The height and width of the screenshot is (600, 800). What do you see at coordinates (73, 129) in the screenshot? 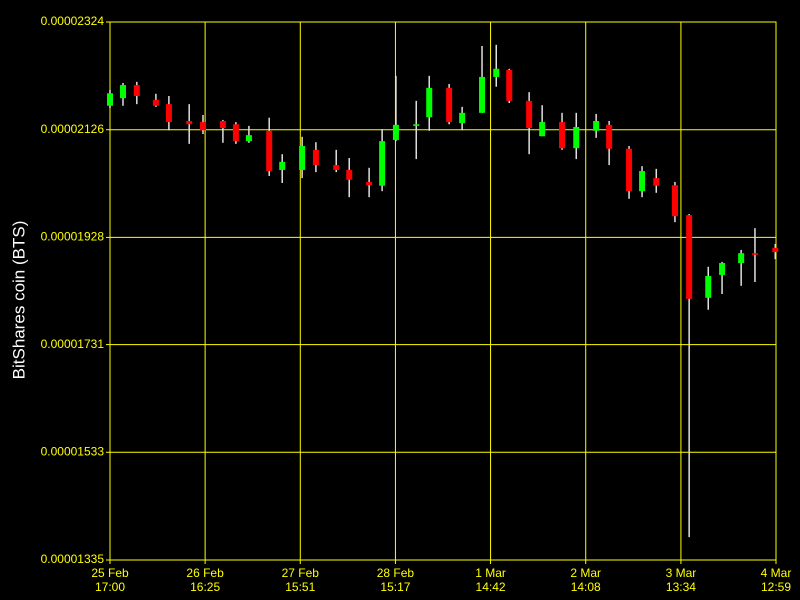
I see `y-tick-label: 0.00002126` at bounding box center [73, 129].